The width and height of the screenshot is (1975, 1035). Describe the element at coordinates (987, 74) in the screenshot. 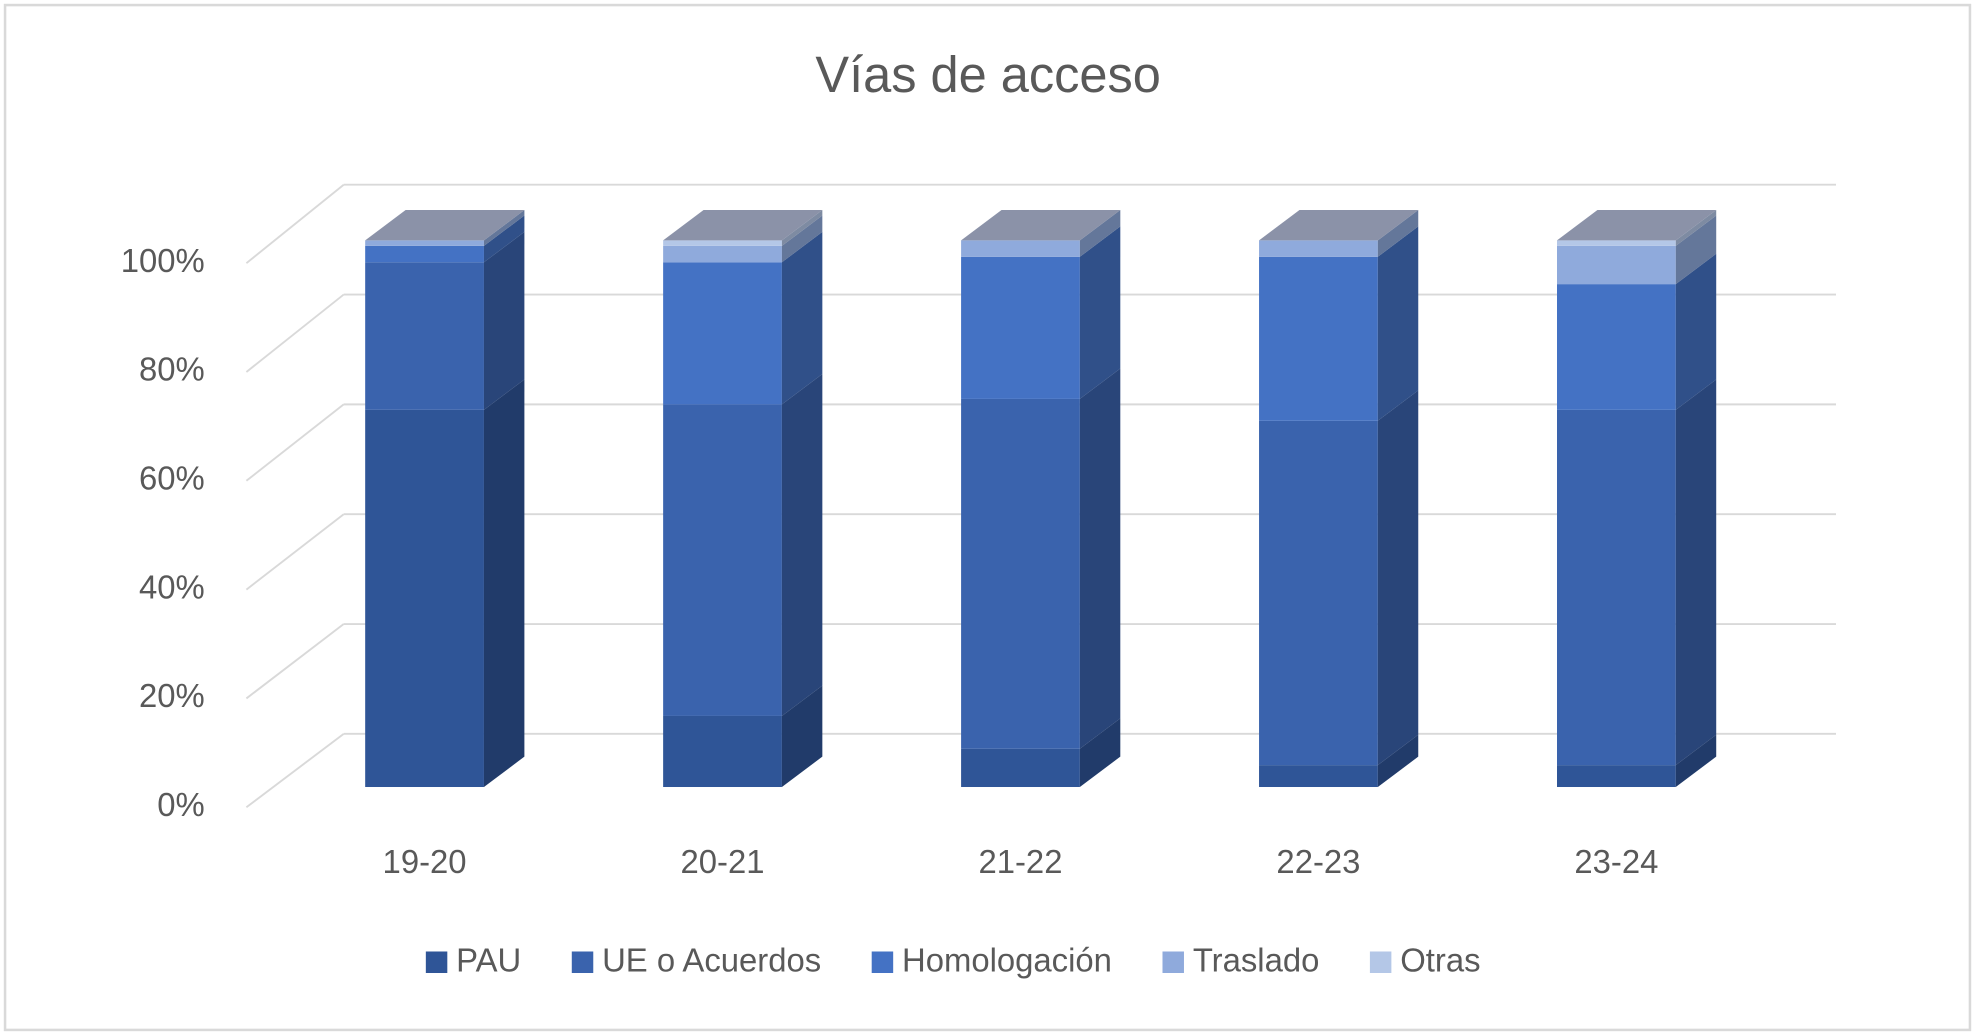

I see `chart-title: Vías de acceso` at that location.